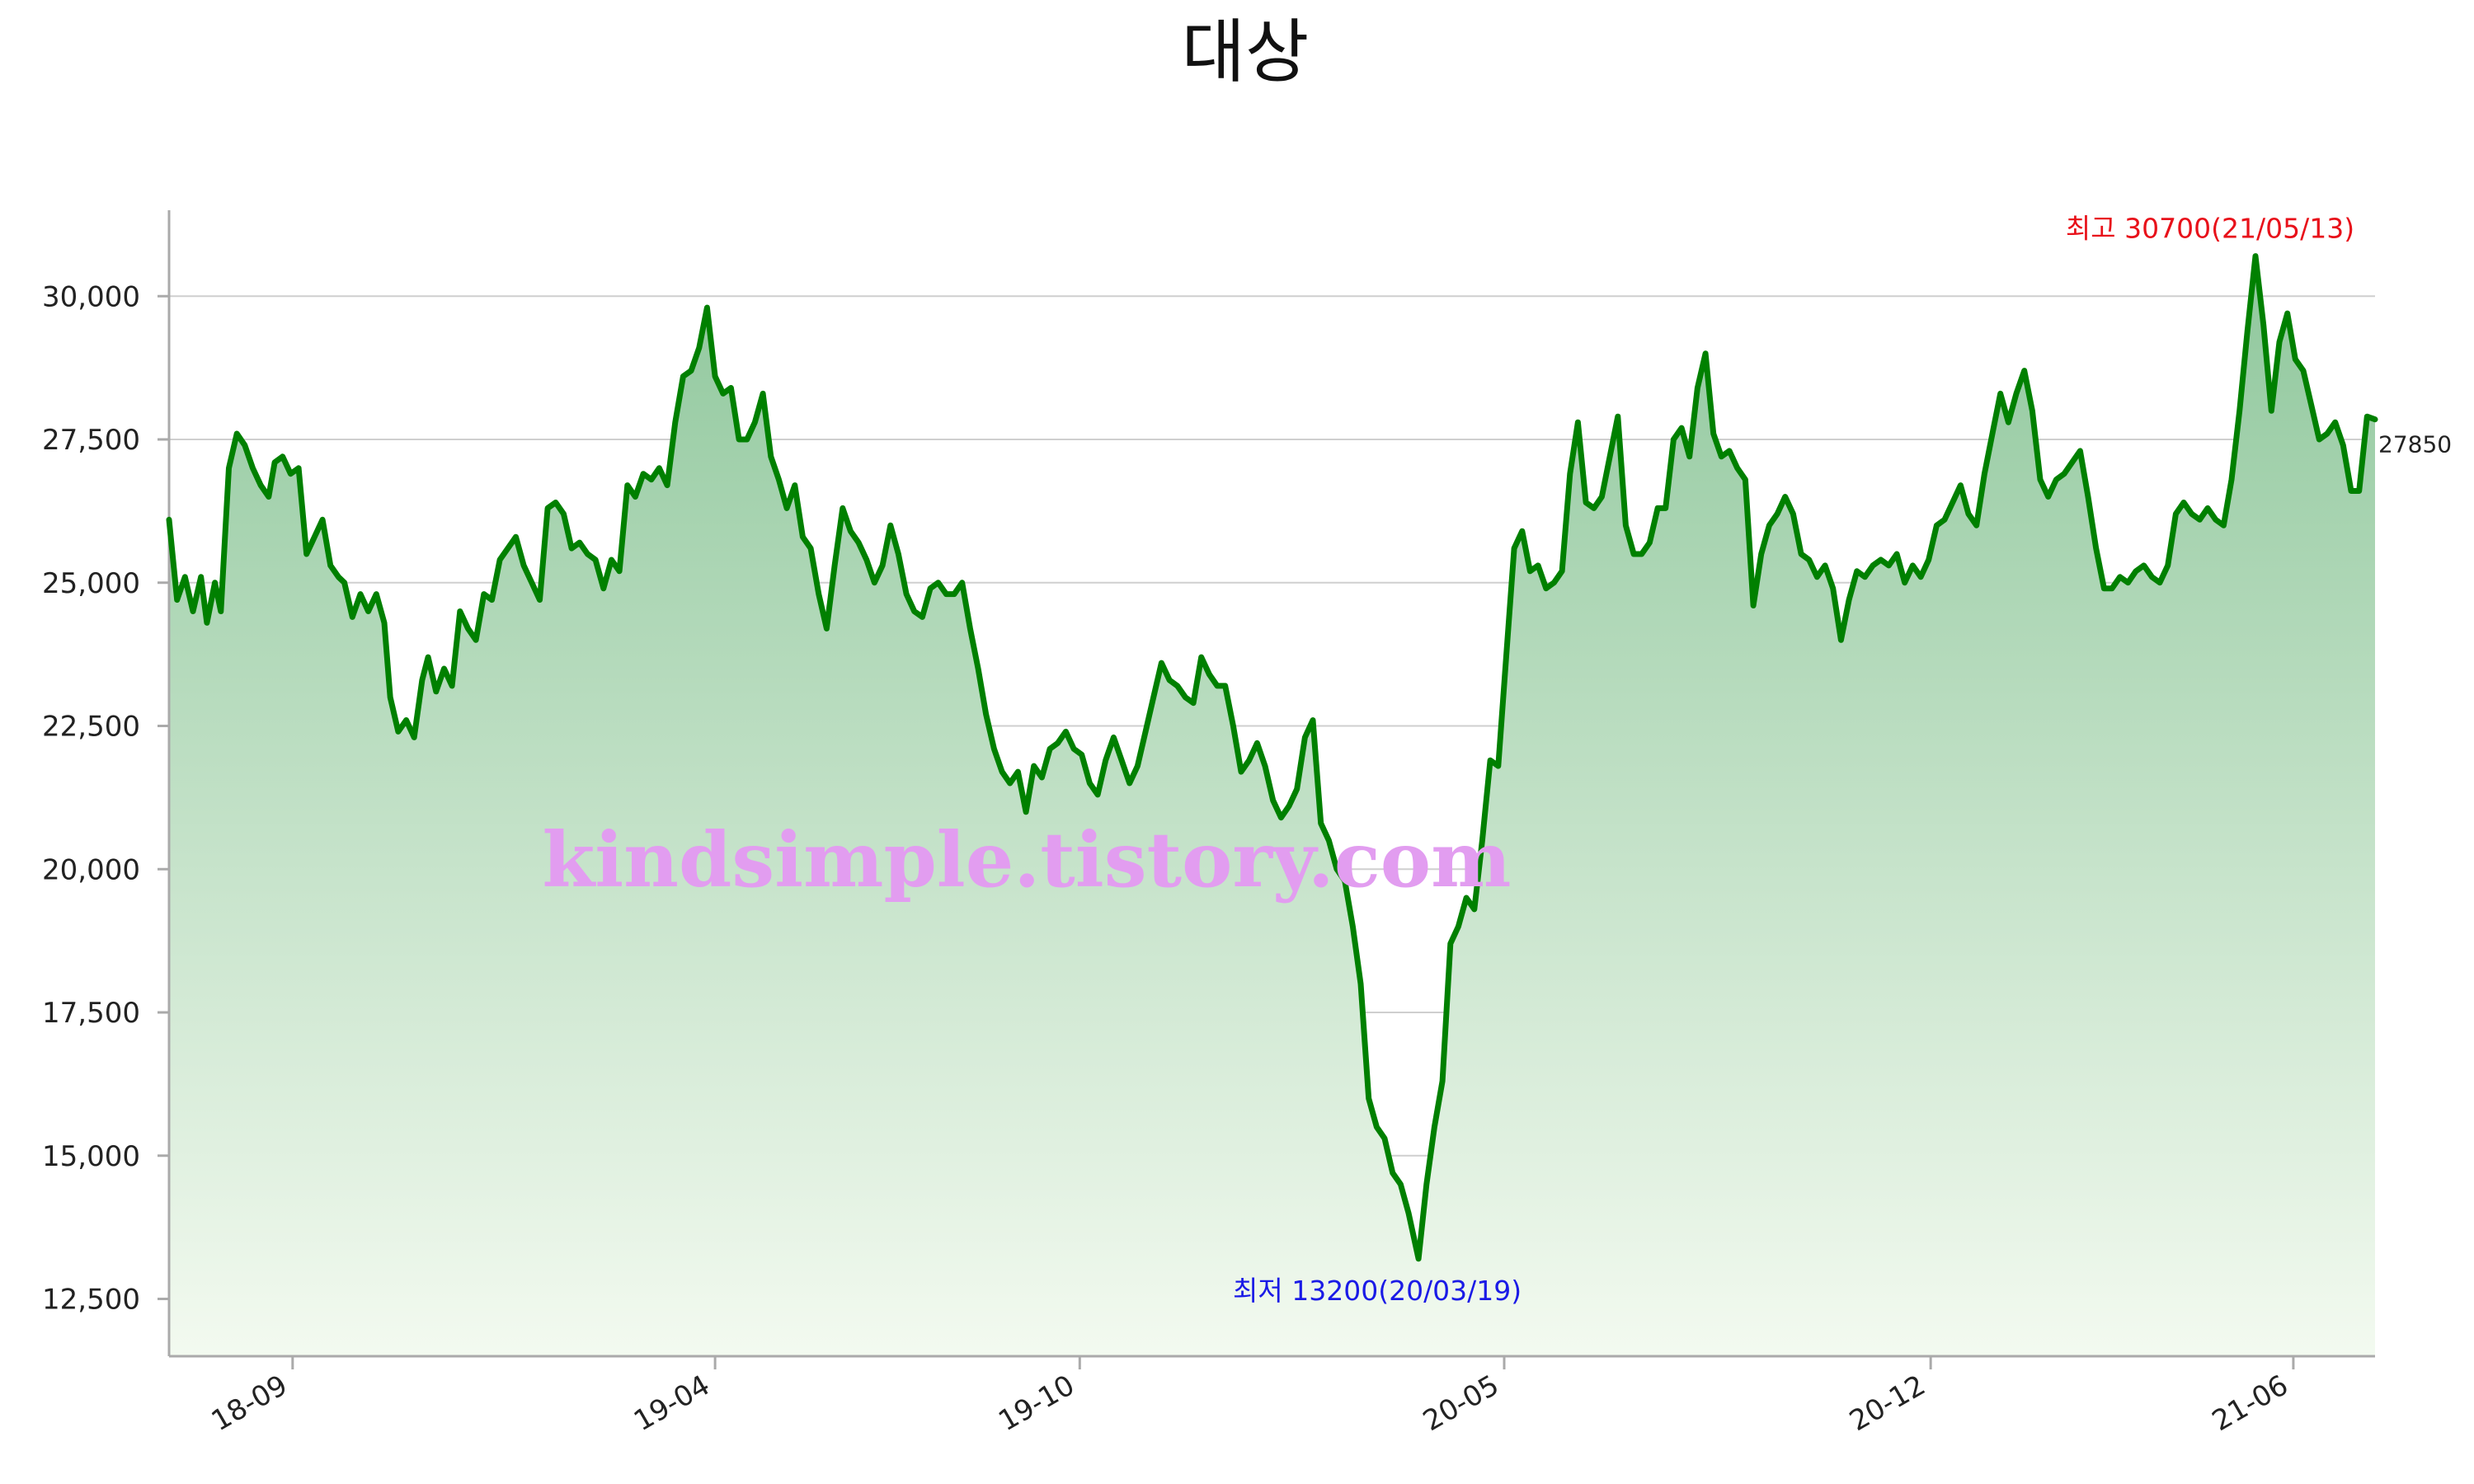 Image resolution: width=2474 pixels, height=1484 pixels. I want to click on y-tick-label: 22,500, so click(91, 727).